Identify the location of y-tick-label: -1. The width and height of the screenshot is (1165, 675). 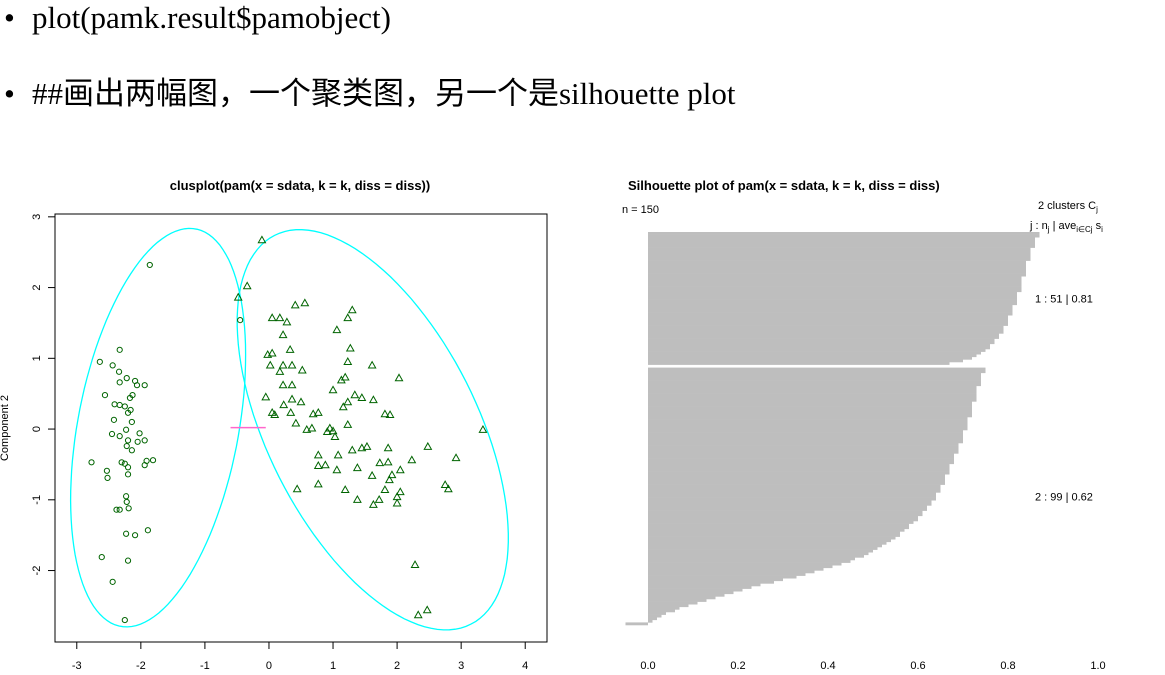
(37, 500).